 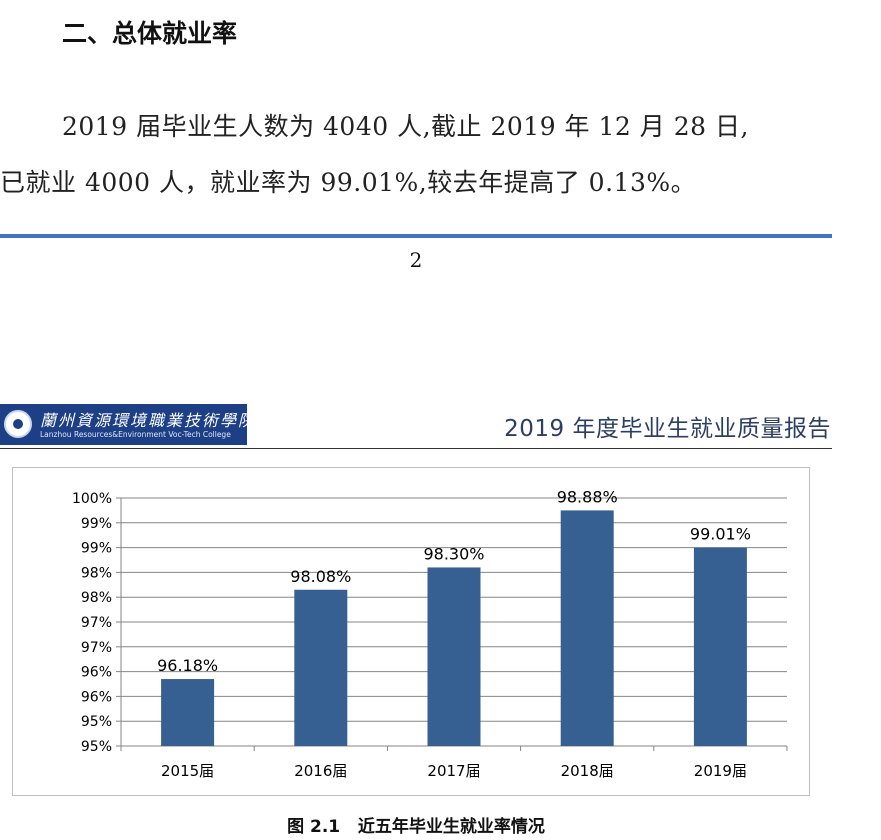 What do you see at coordinates (405, 126) in the screenshot?
I see `paragraph-line-1: 2019 届毕业生人数为 4040 人,截止 2019 年 12 月 28 日,` at bounding box center [405, 126].